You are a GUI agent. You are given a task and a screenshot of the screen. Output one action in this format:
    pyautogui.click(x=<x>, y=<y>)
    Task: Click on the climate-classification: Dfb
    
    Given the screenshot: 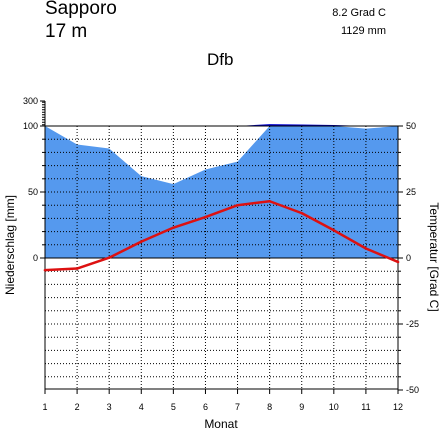 What is the action you would take?
    pyautogui.click(x=220, y=59)
    